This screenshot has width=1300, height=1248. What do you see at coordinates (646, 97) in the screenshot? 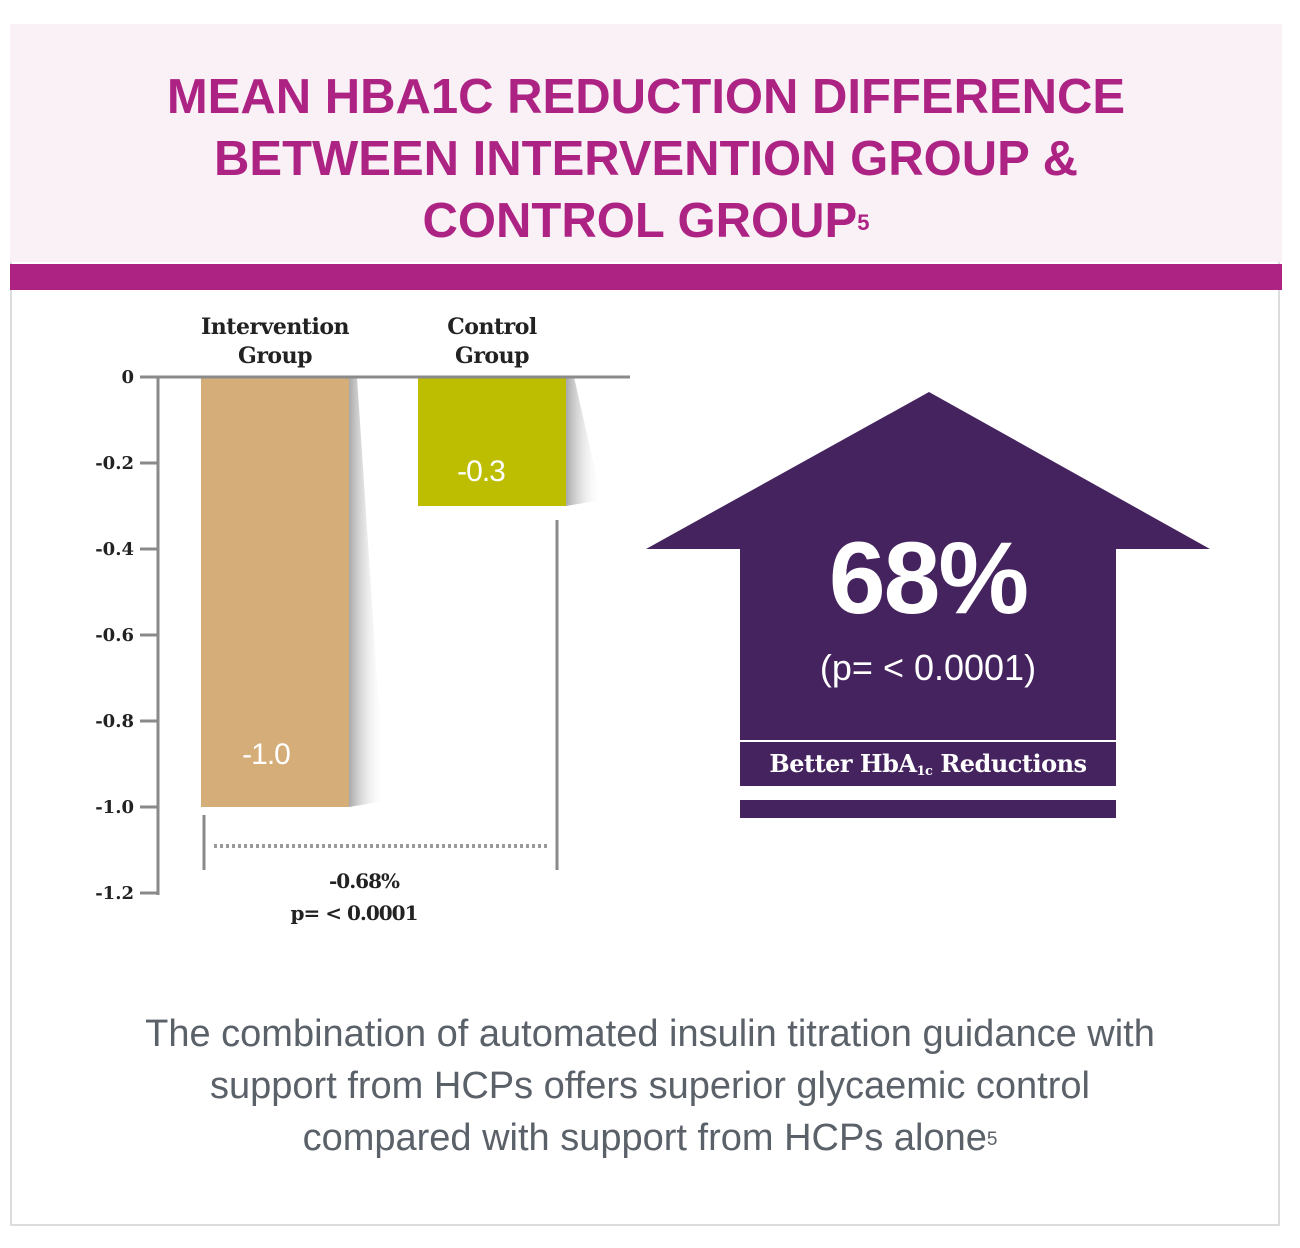
I see `title-line-1: MEAN HBA1C REDUCTION DIFFERENCE` at bounding box center [646, 97].